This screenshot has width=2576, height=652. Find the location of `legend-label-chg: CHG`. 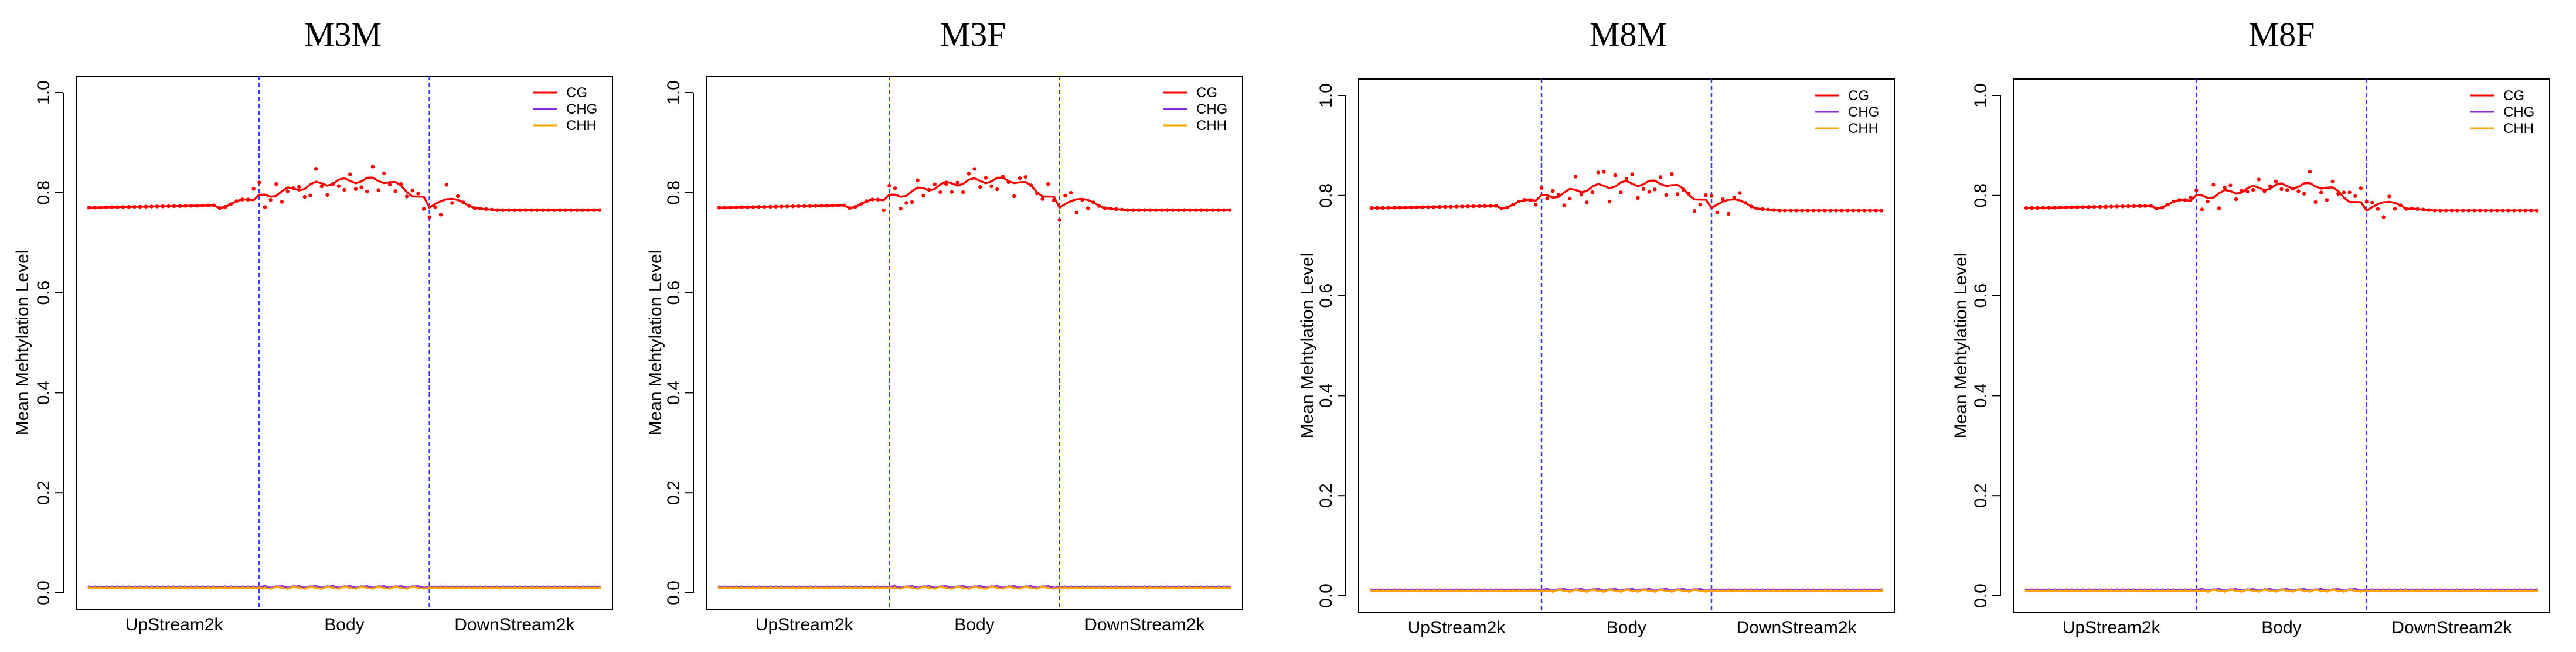

legend-label-chg: CHG is located at coordinates (2518, 112).